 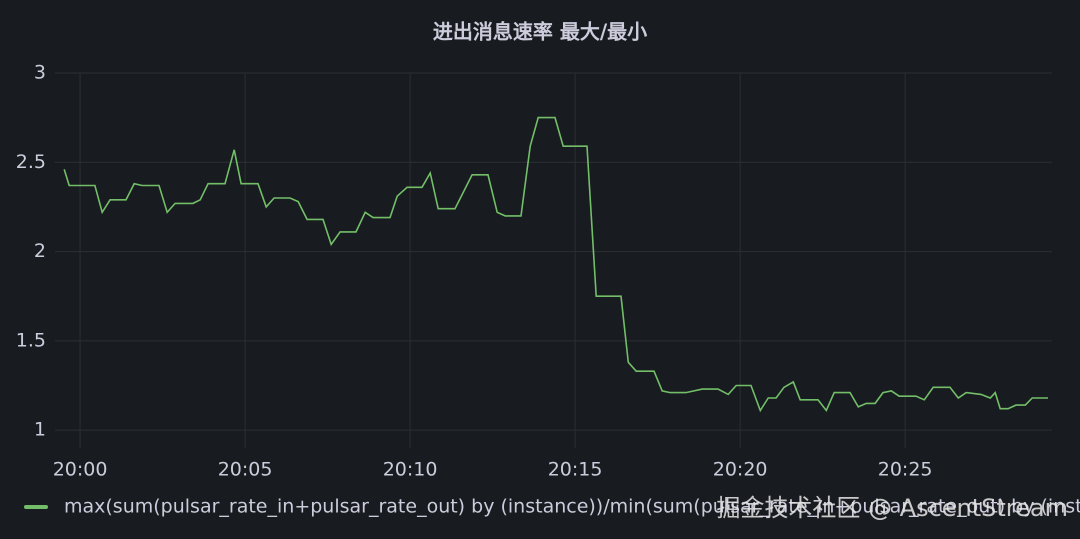 I want to click on x-tick-label: 20:20, so click(x=740, y=470).